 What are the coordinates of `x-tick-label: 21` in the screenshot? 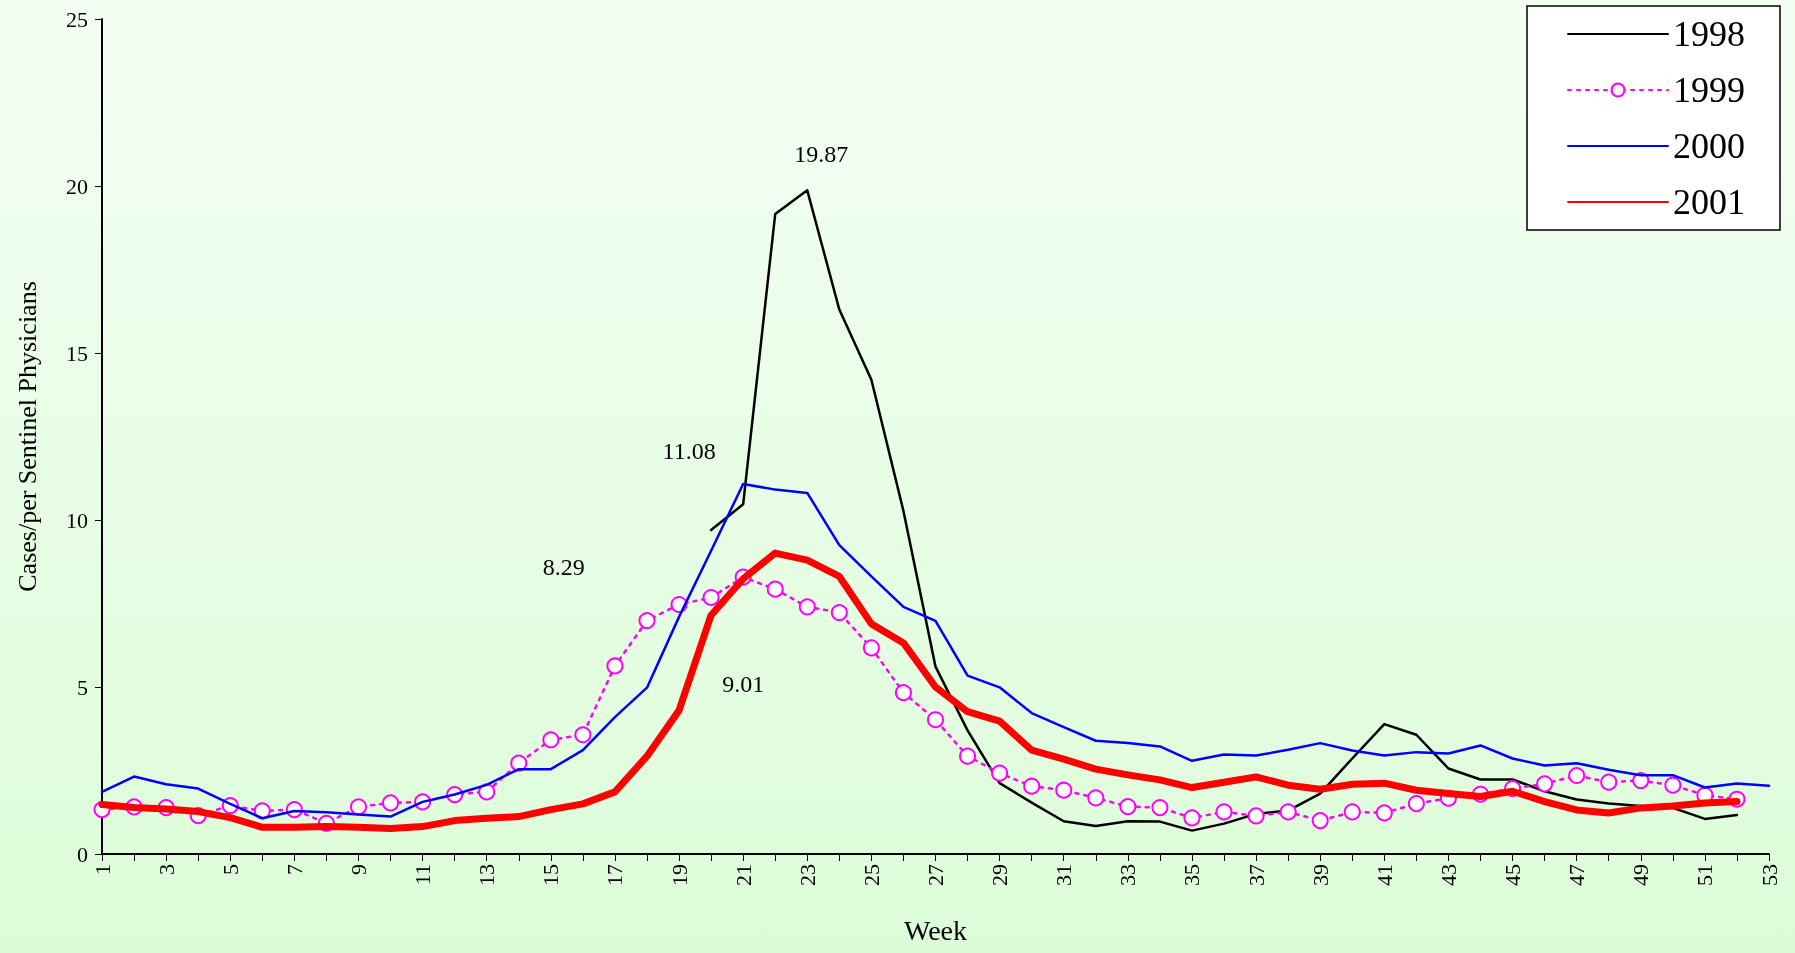 It's located at (743, 875).